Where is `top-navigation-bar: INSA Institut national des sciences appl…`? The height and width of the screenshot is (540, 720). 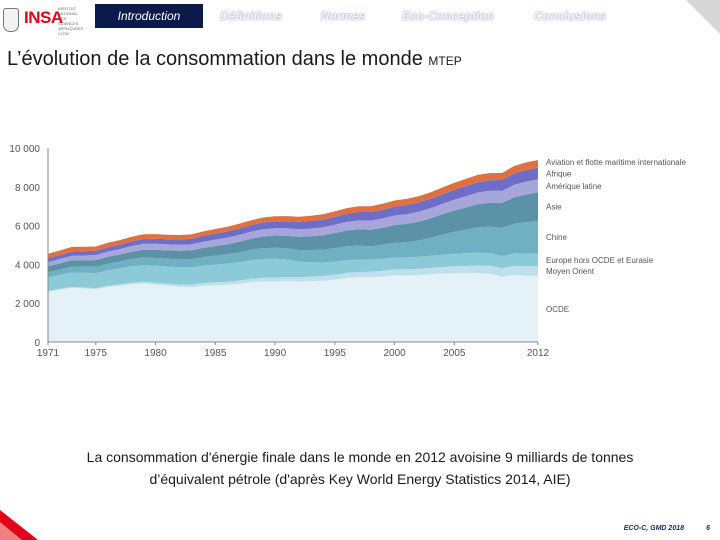
top-navigation-bar: INSA Institut national des sciences appl… is located at coordinates (360, 19).